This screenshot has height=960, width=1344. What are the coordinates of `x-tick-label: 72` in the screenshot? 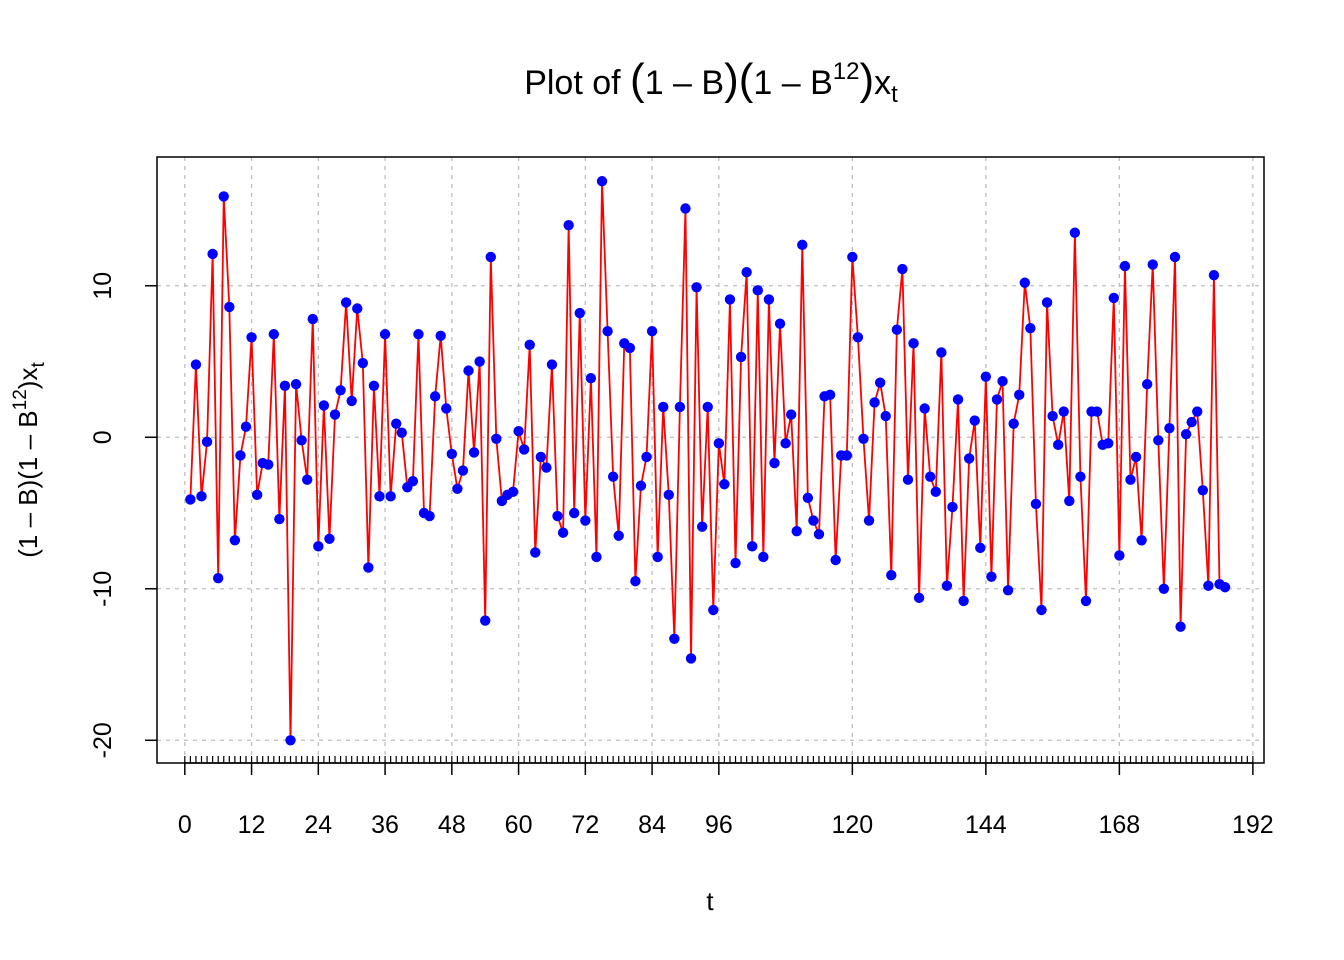 It's located at (585, 825).